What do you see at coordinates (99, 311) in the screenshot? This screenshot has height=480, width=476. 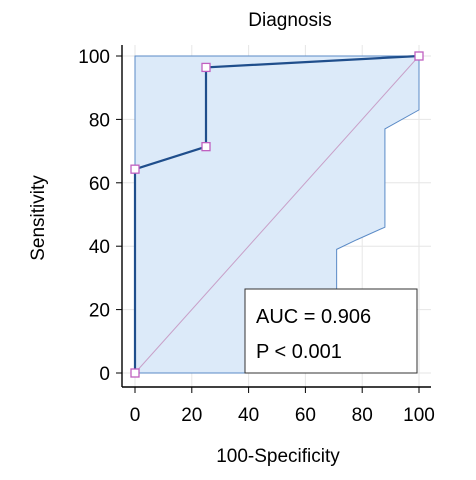 I see `y-tick-label-1: 20` at bounding box center [99, 311].